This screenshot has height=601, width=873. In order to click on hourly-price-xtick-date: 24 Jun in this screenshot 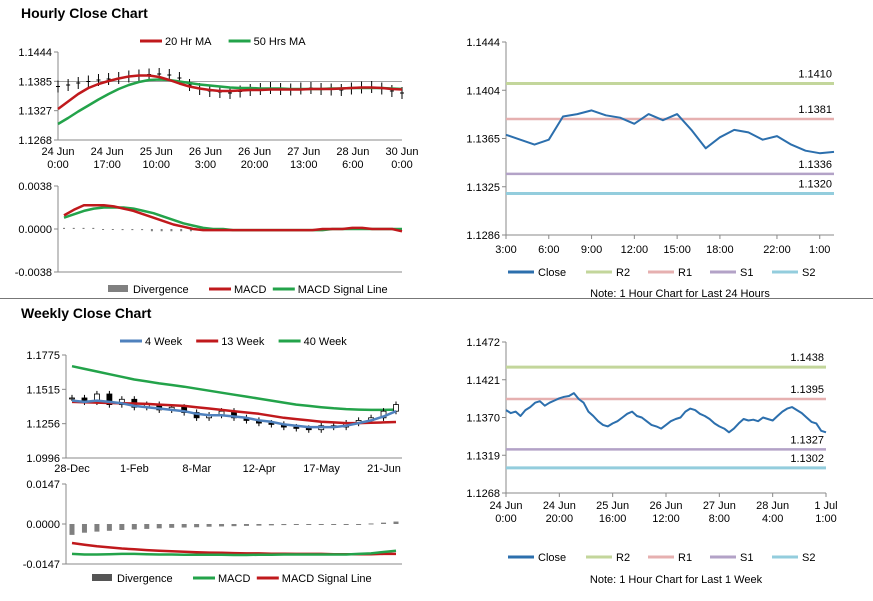, I will do `click(57, 152)`.